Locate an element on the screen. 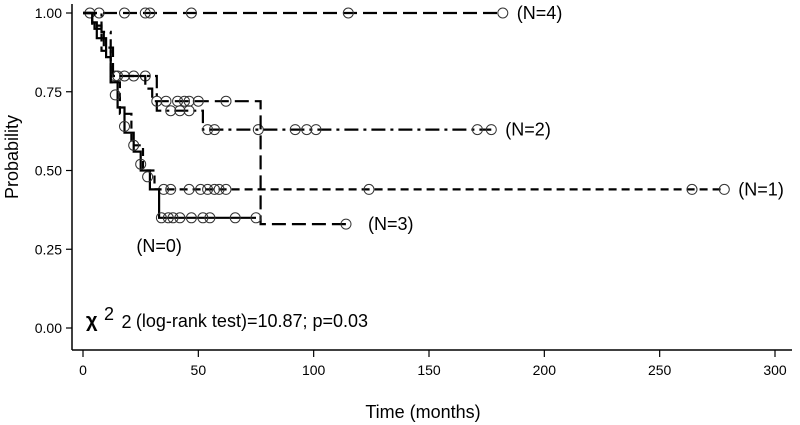  series-label: (N=0) is located at coordinates (159, 246).